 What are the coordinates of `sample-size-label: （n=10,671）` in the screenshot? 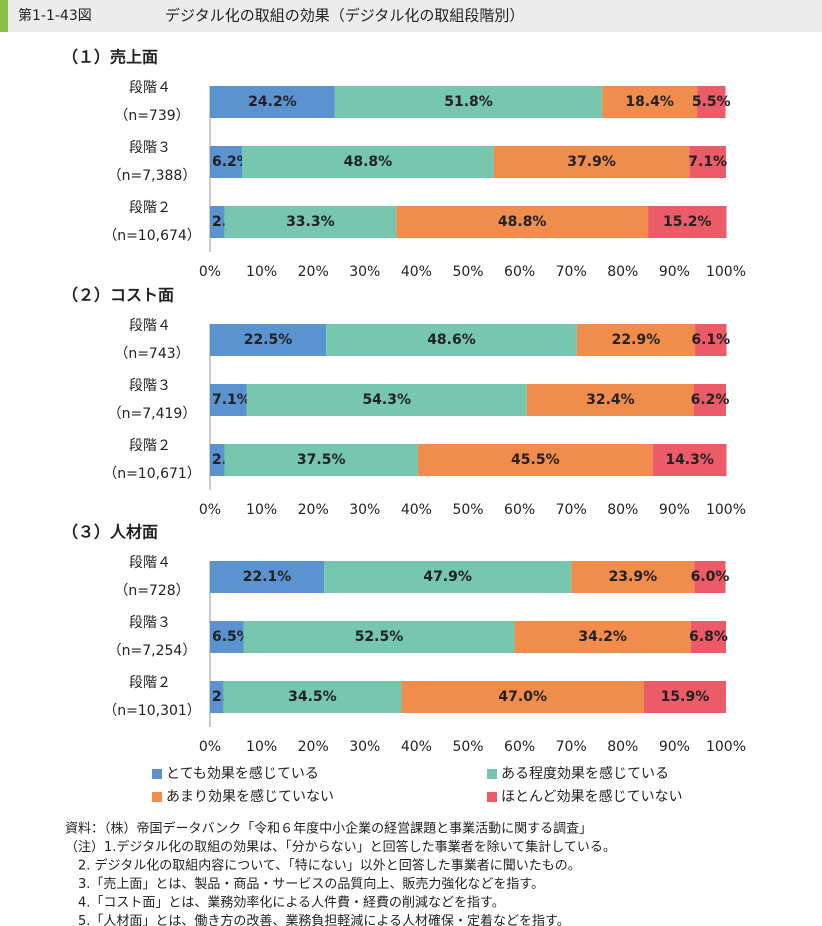 It's located at (152, 474).